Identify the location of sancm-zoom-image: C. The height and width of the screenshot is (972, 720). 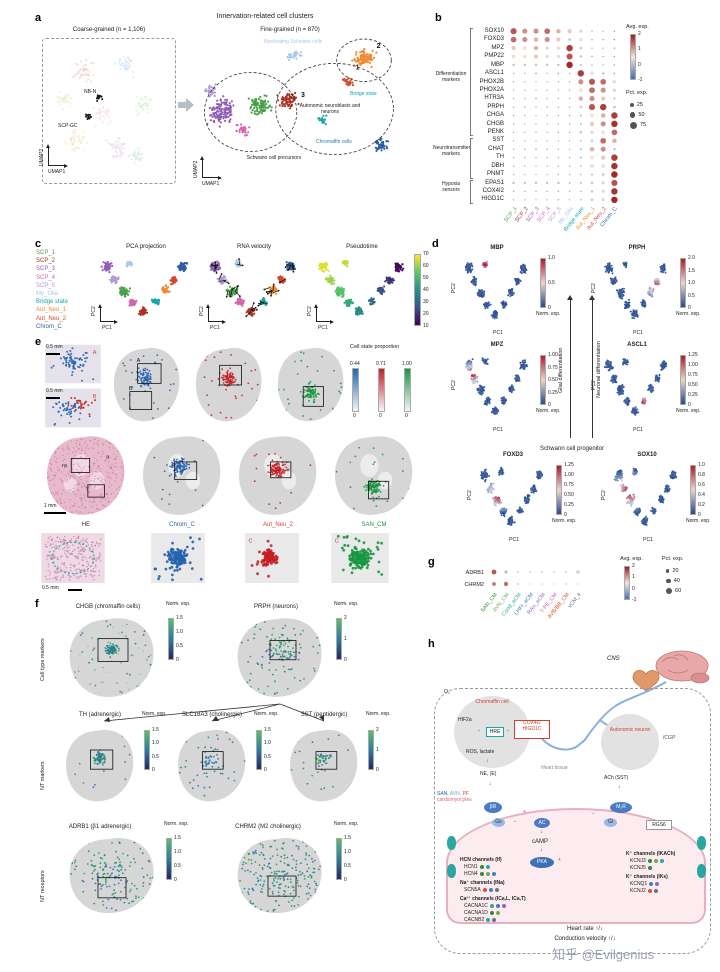
(360, 558).